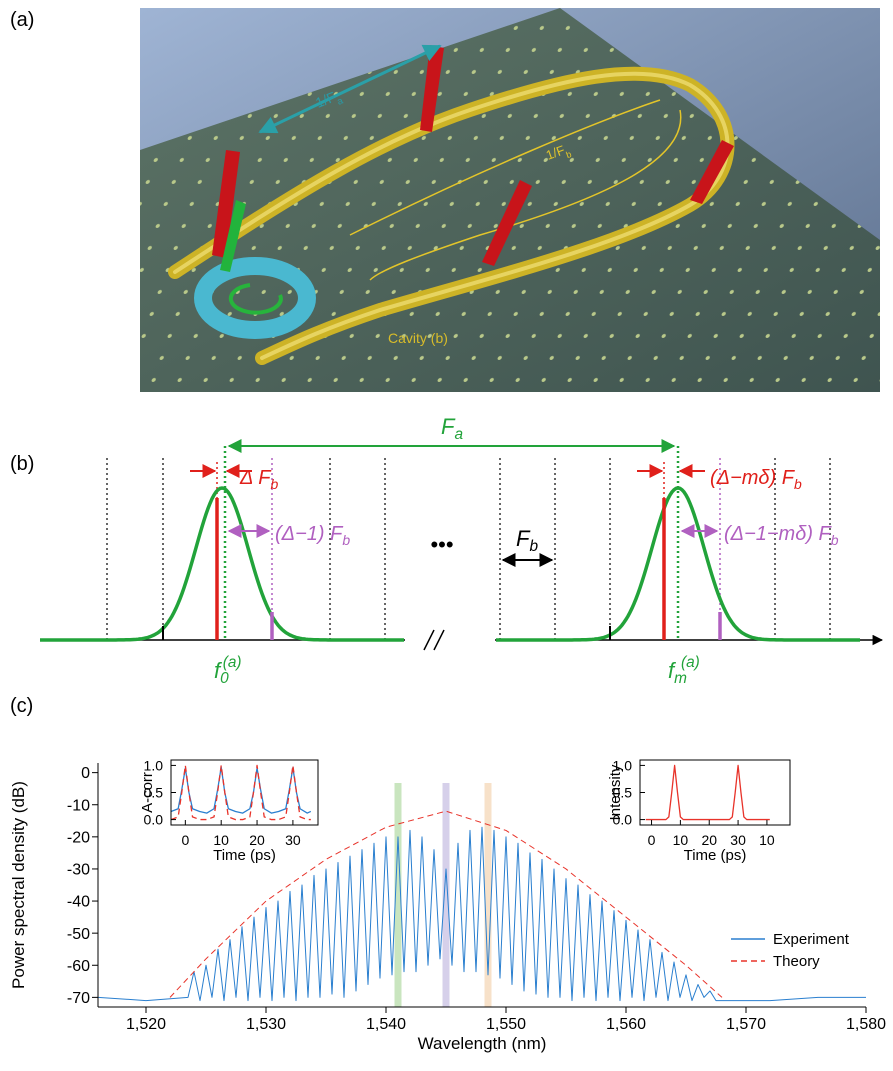 The height and width of the screenshot is (1071, 893). Describe the element at coordinates (78, 902) in the screenshot. I see `y-tick-label: -40` at that location.